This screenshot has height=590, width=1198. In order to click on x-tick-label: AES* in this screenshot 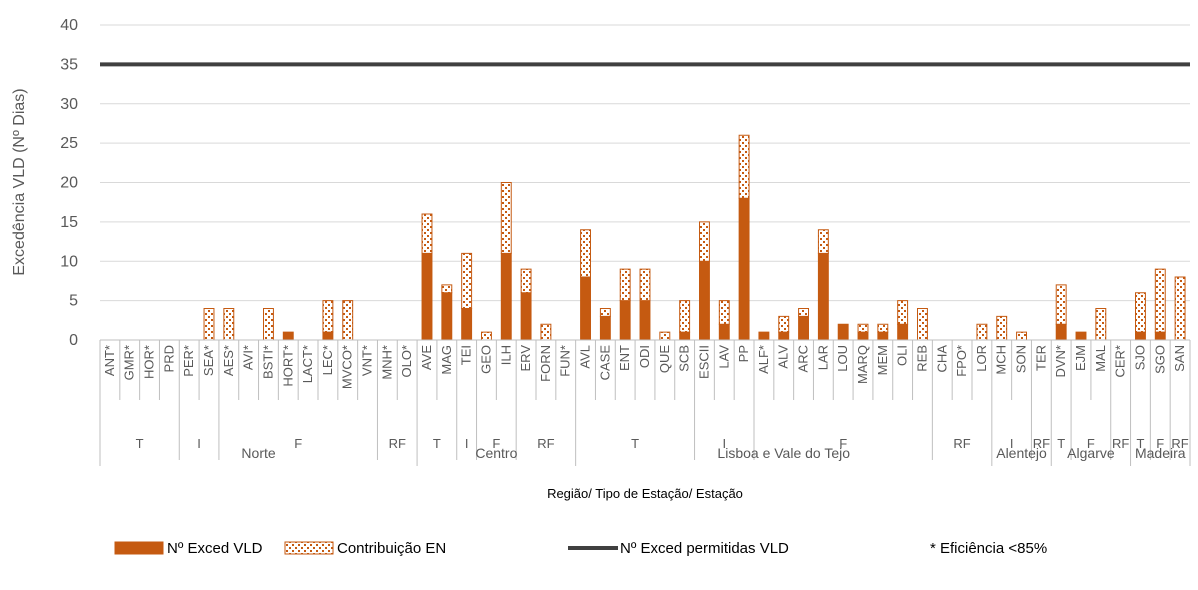, I will do `click(228, 360)`.